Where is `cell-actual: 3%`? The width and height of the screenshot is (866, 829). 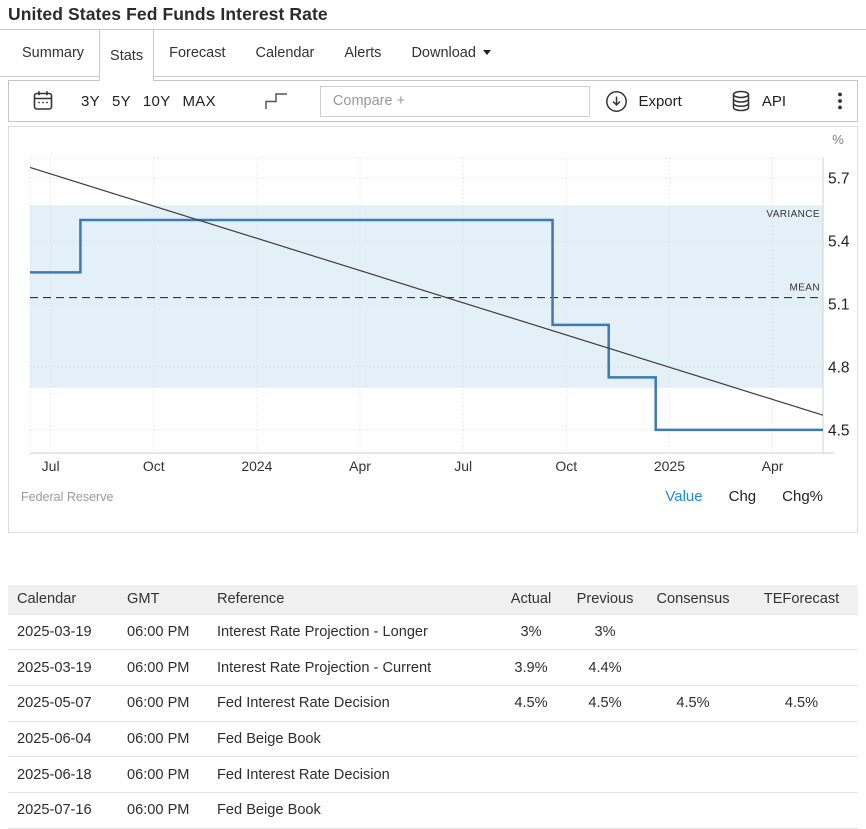 cell-actual: 3% is located at coordinates (531, 632).